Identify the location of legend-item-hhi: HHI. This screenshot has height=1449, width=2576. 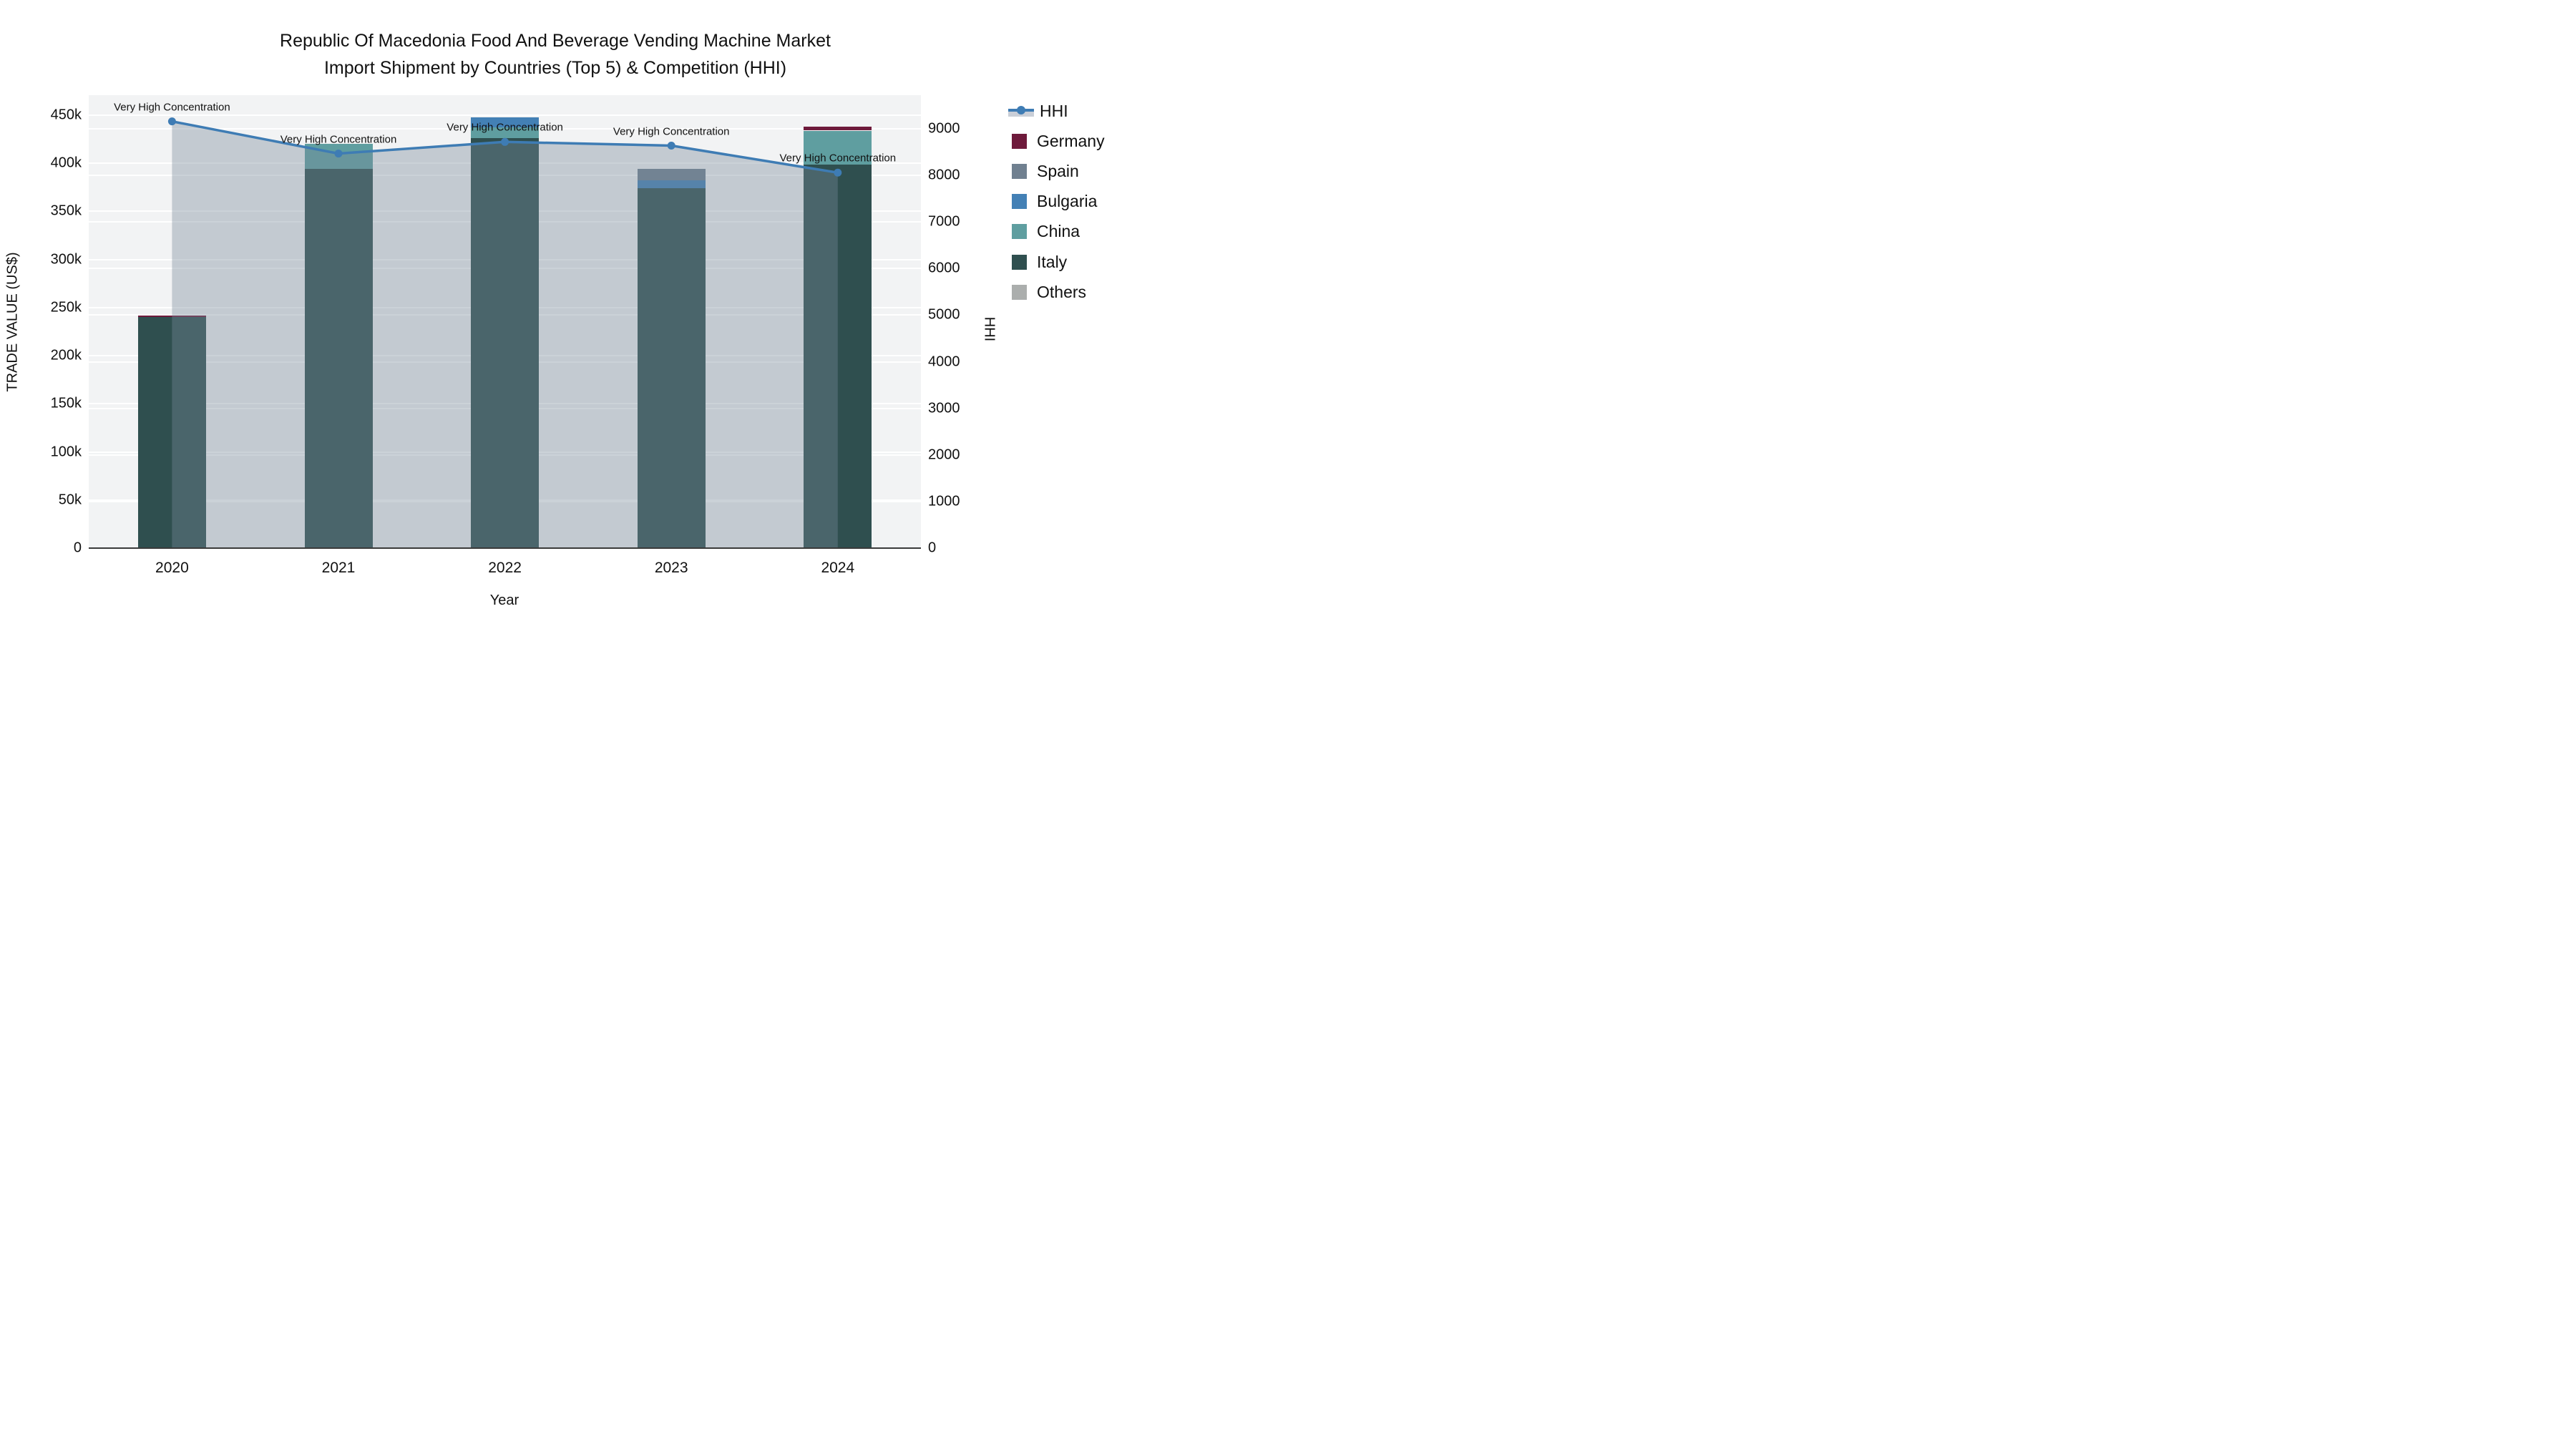
(1038, 111).